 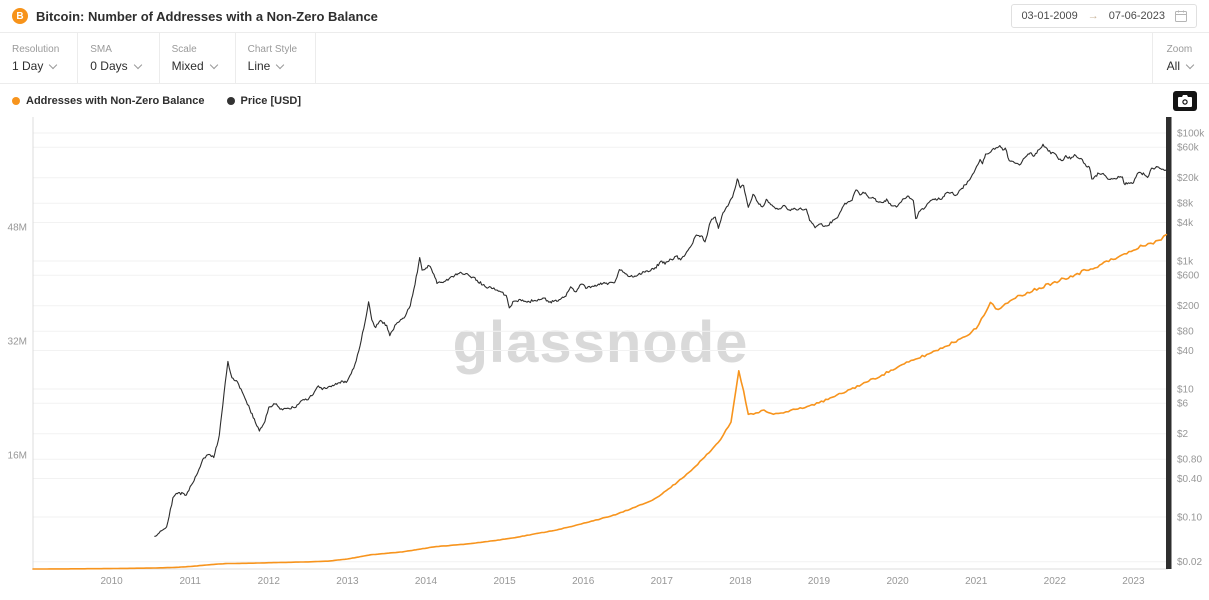 What do you see at coordinates (1189, 479) in the screenshot?
I see `right-axis-tick: $0.40` at bounding box center [1189, 479].